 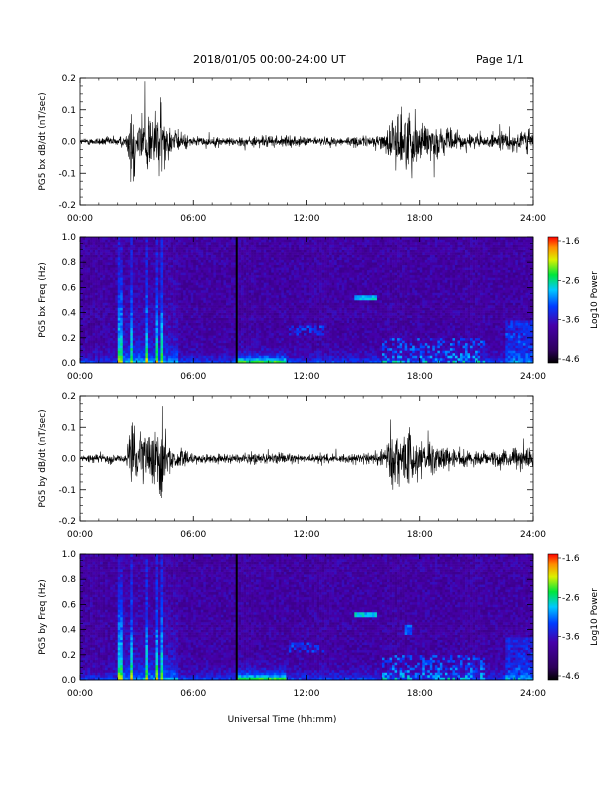 What do you see at coordinates (43, 300) in the screenshot?
I see `y-axis-label: PG5 bx Freq (Hz)` at bounding box center [43, 300].